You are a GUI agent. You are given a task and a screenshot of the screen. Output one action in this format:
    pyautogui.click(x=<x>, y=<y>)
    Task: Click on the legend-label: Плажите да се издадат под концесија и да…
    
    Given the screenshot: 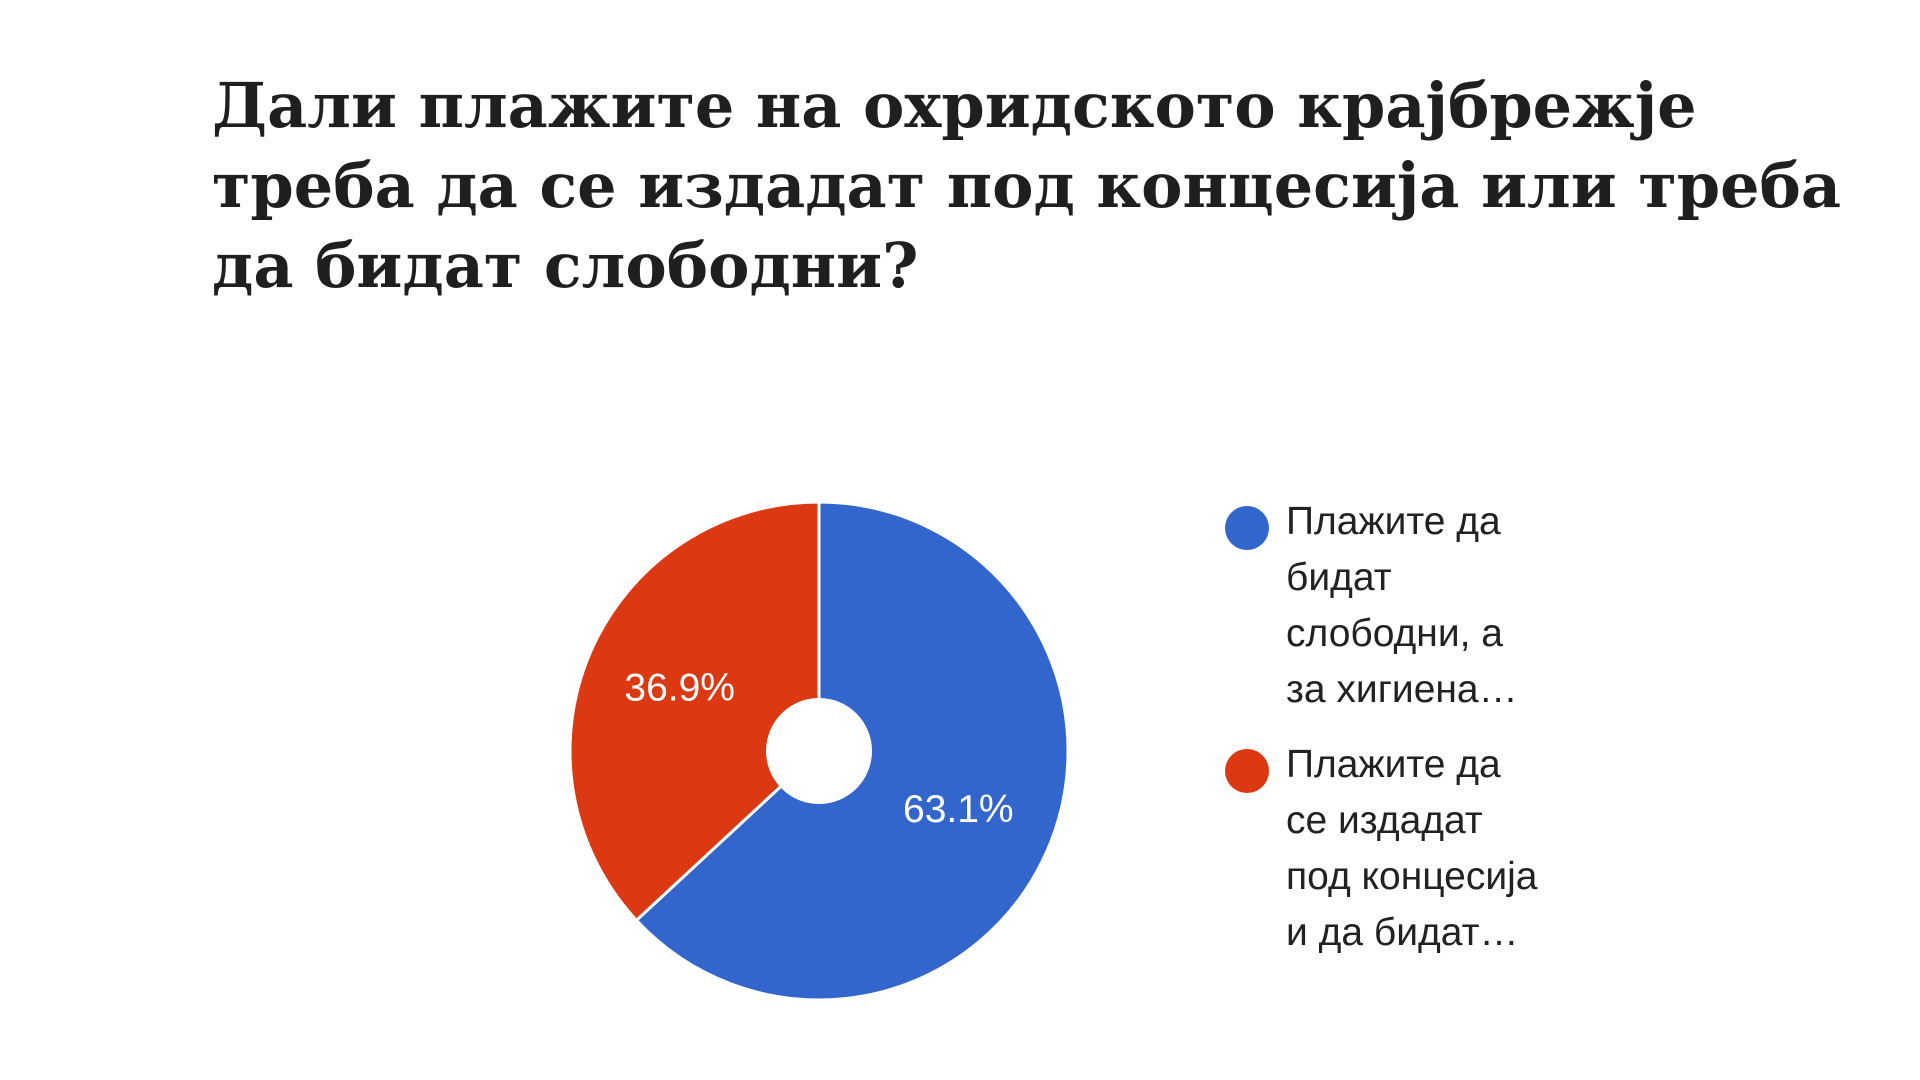 What is the action you would take?
    pyautogui.click(x=1412, y=848)
    